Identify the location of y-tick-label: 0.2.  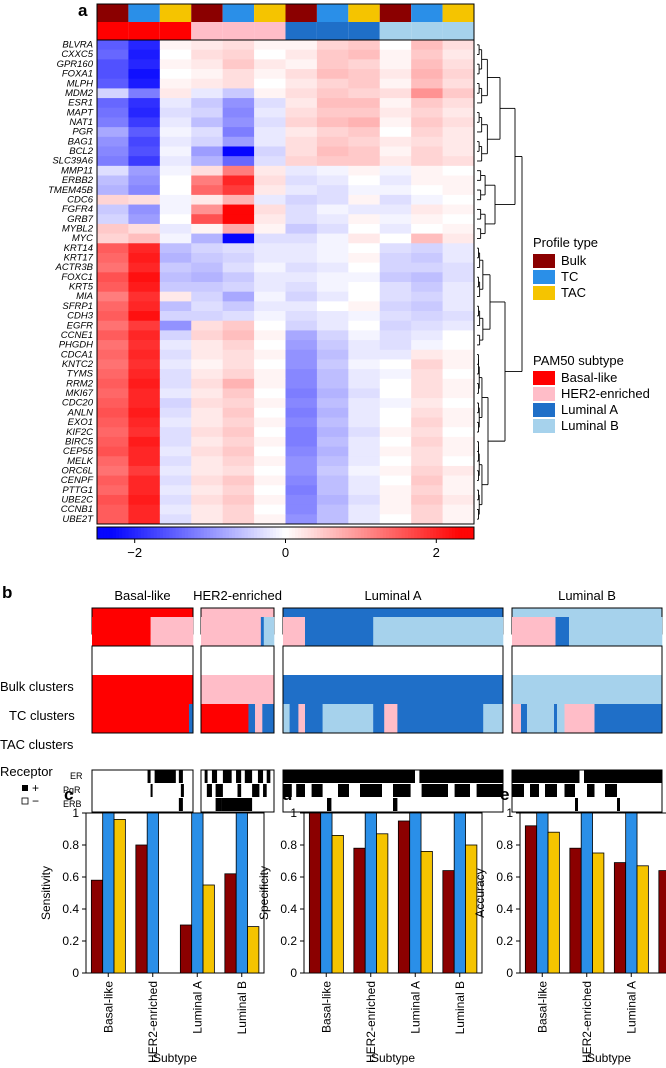
(288, 941).